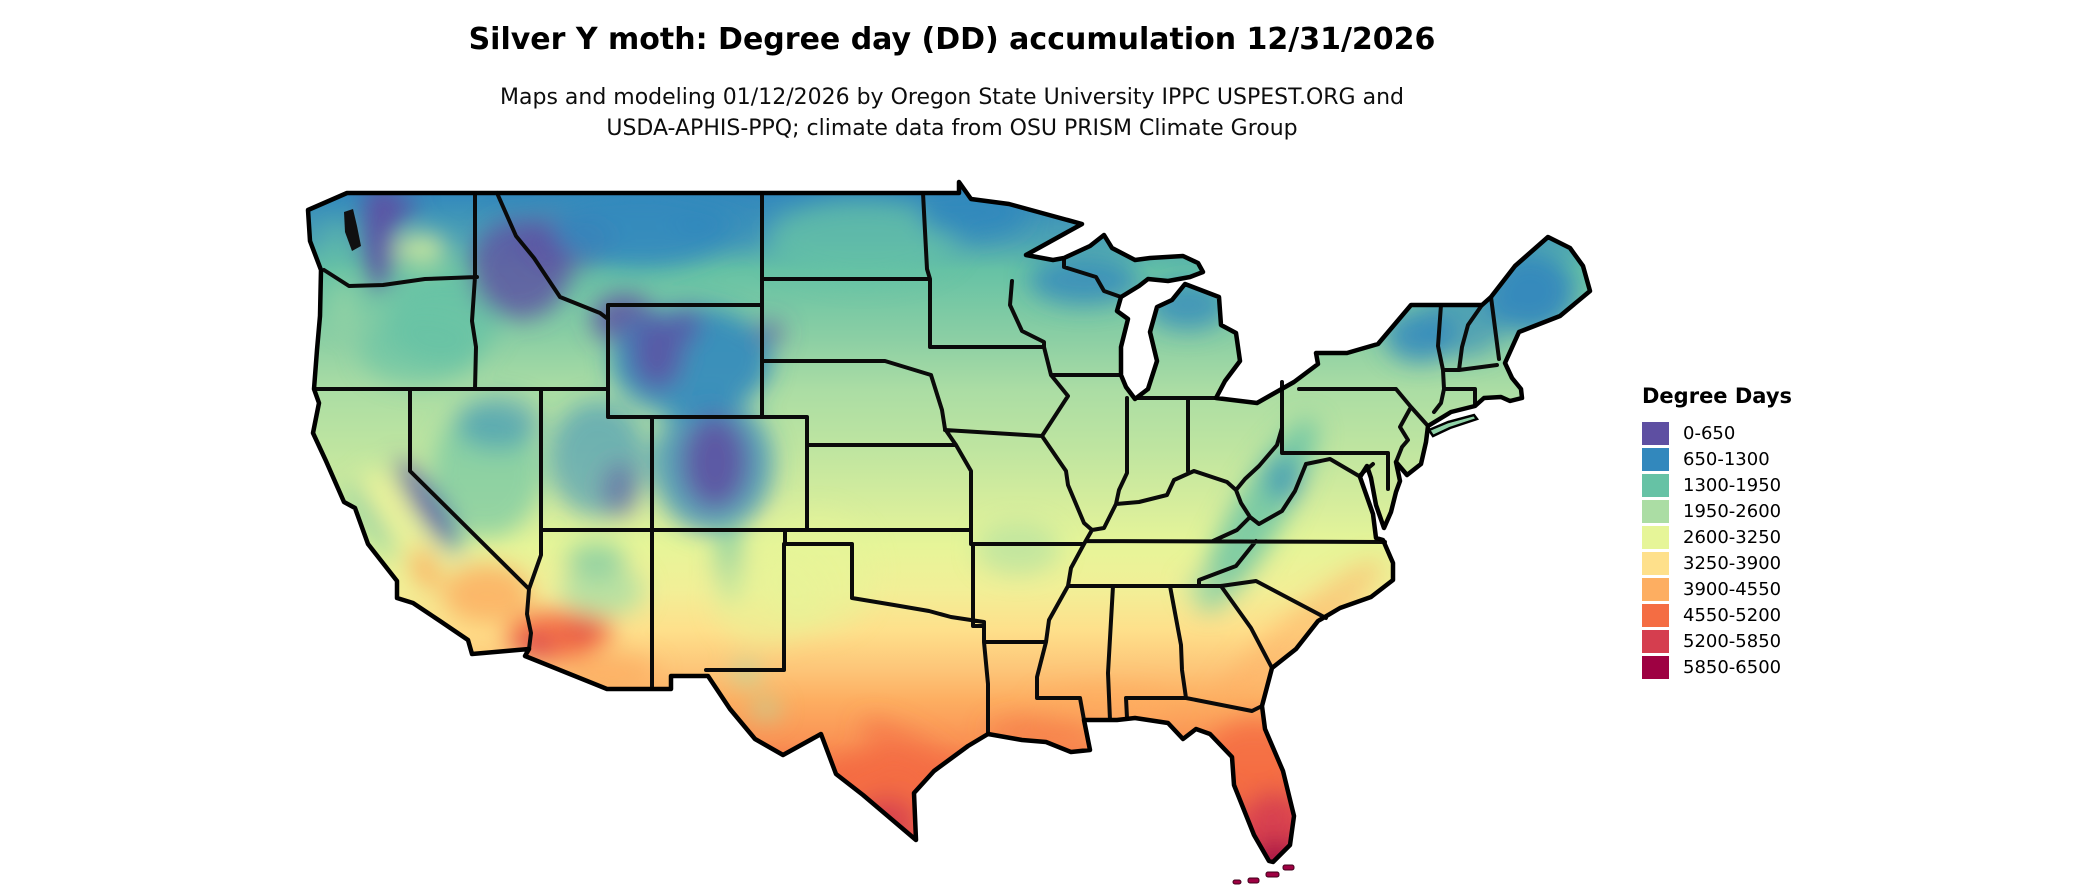 Image resolution: width=2100 pixels, height=896 pixels. I want to click on legend-item: 0-650, so click(1717, 433).